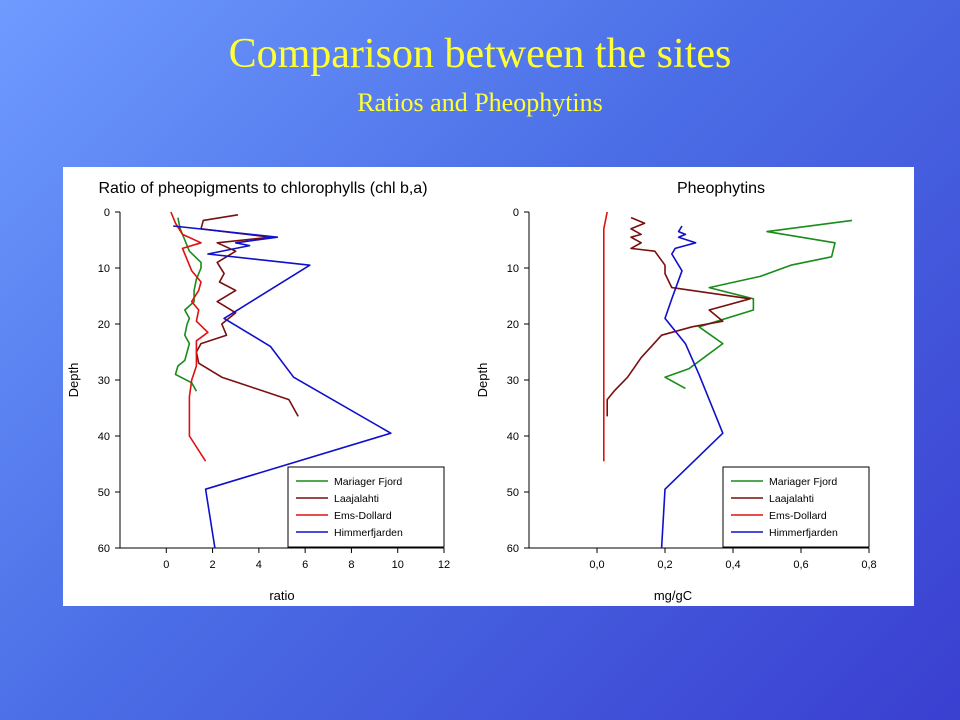  I want to click on x-tick-label: 12, so click(444, 565).